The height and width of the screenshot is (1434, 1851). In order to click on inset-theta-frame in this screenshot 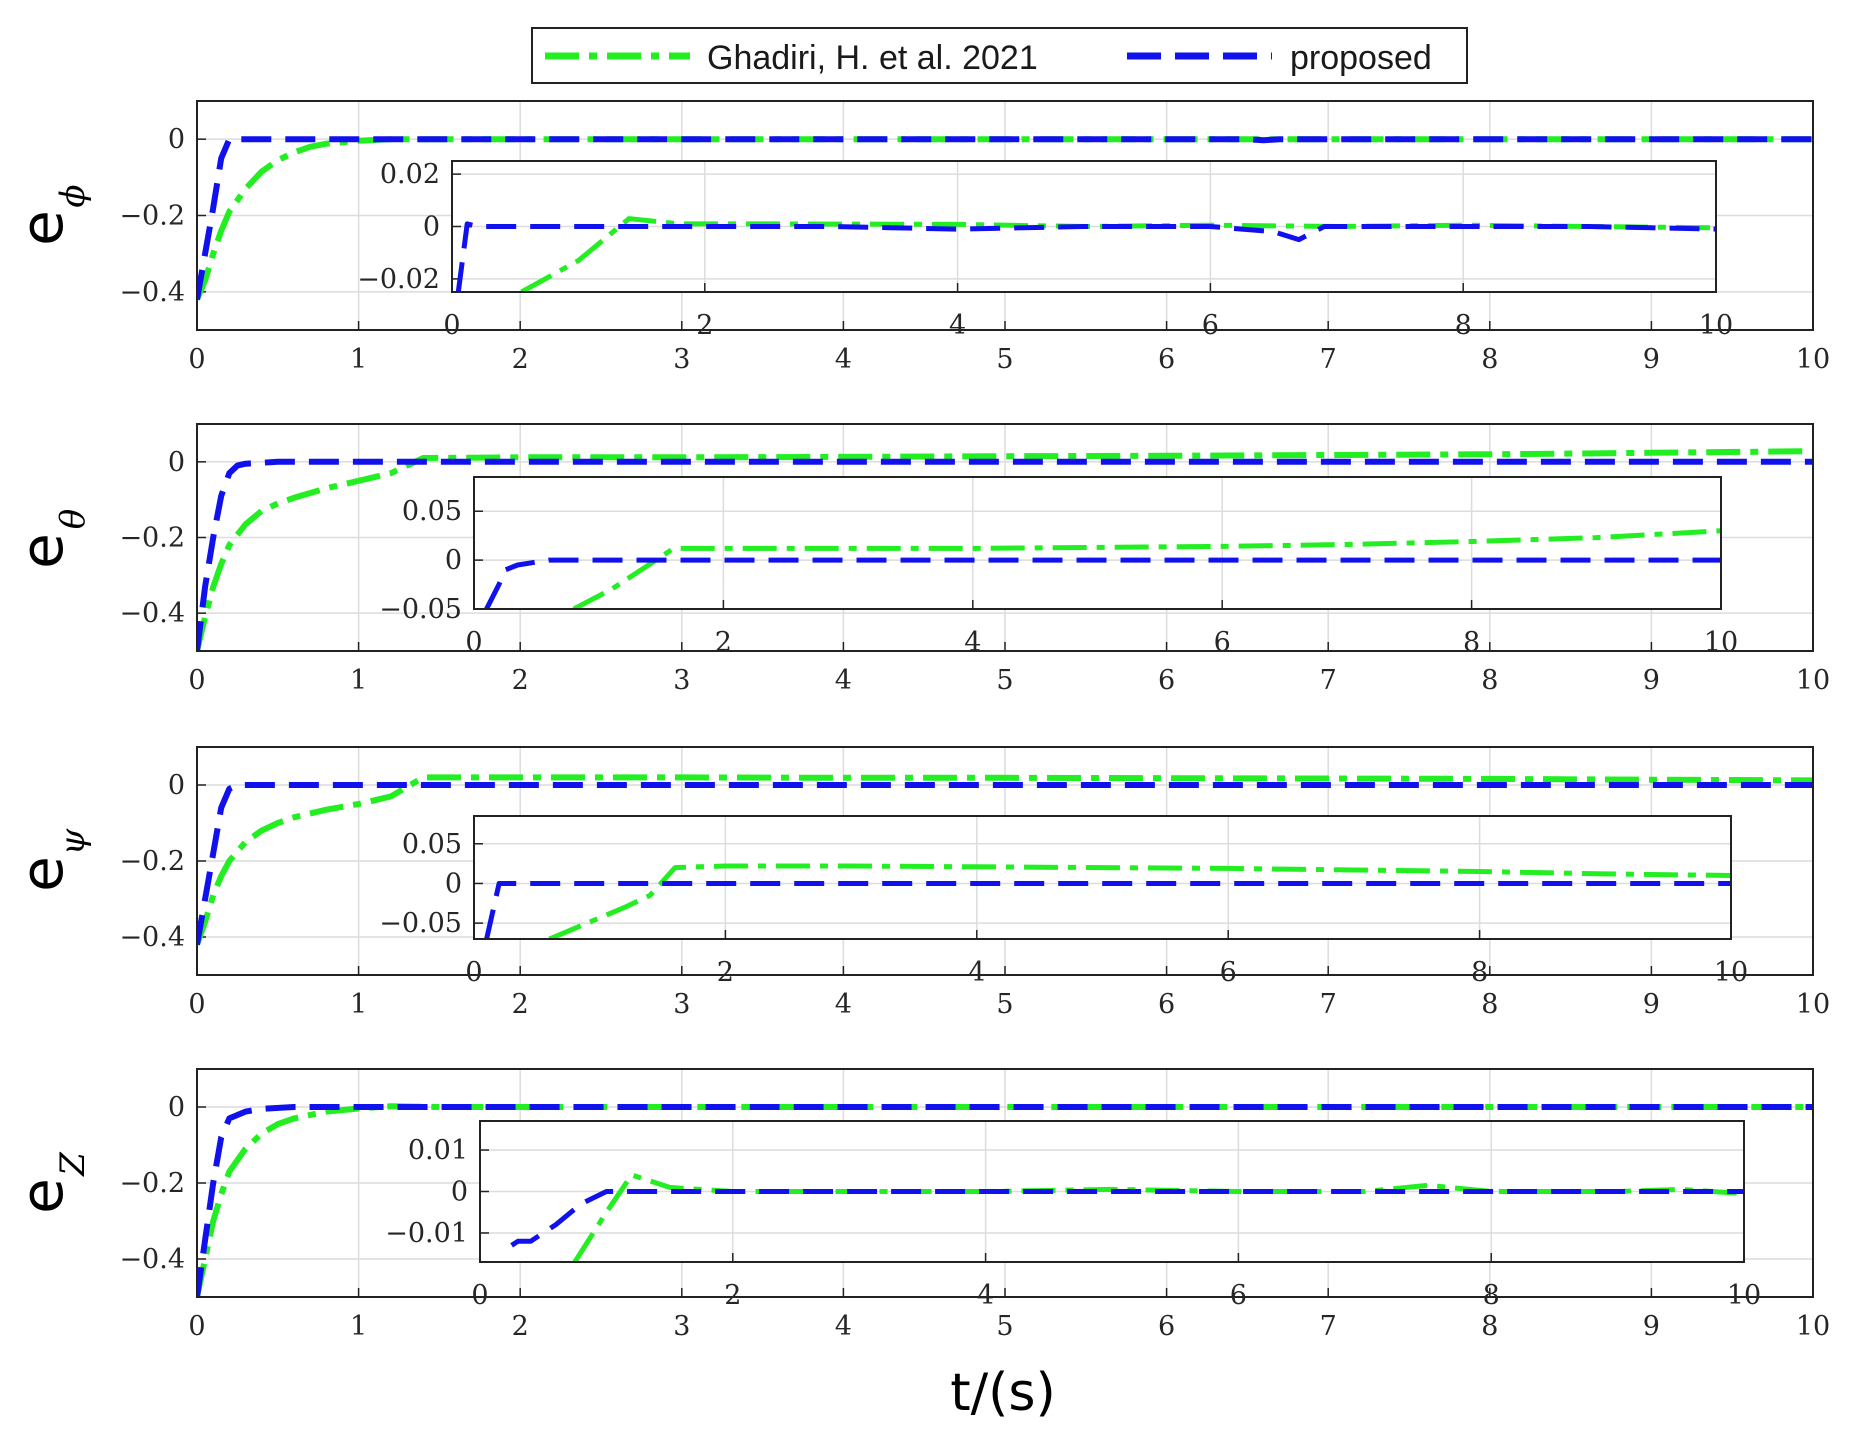, I will do `click(1097, 543)`.